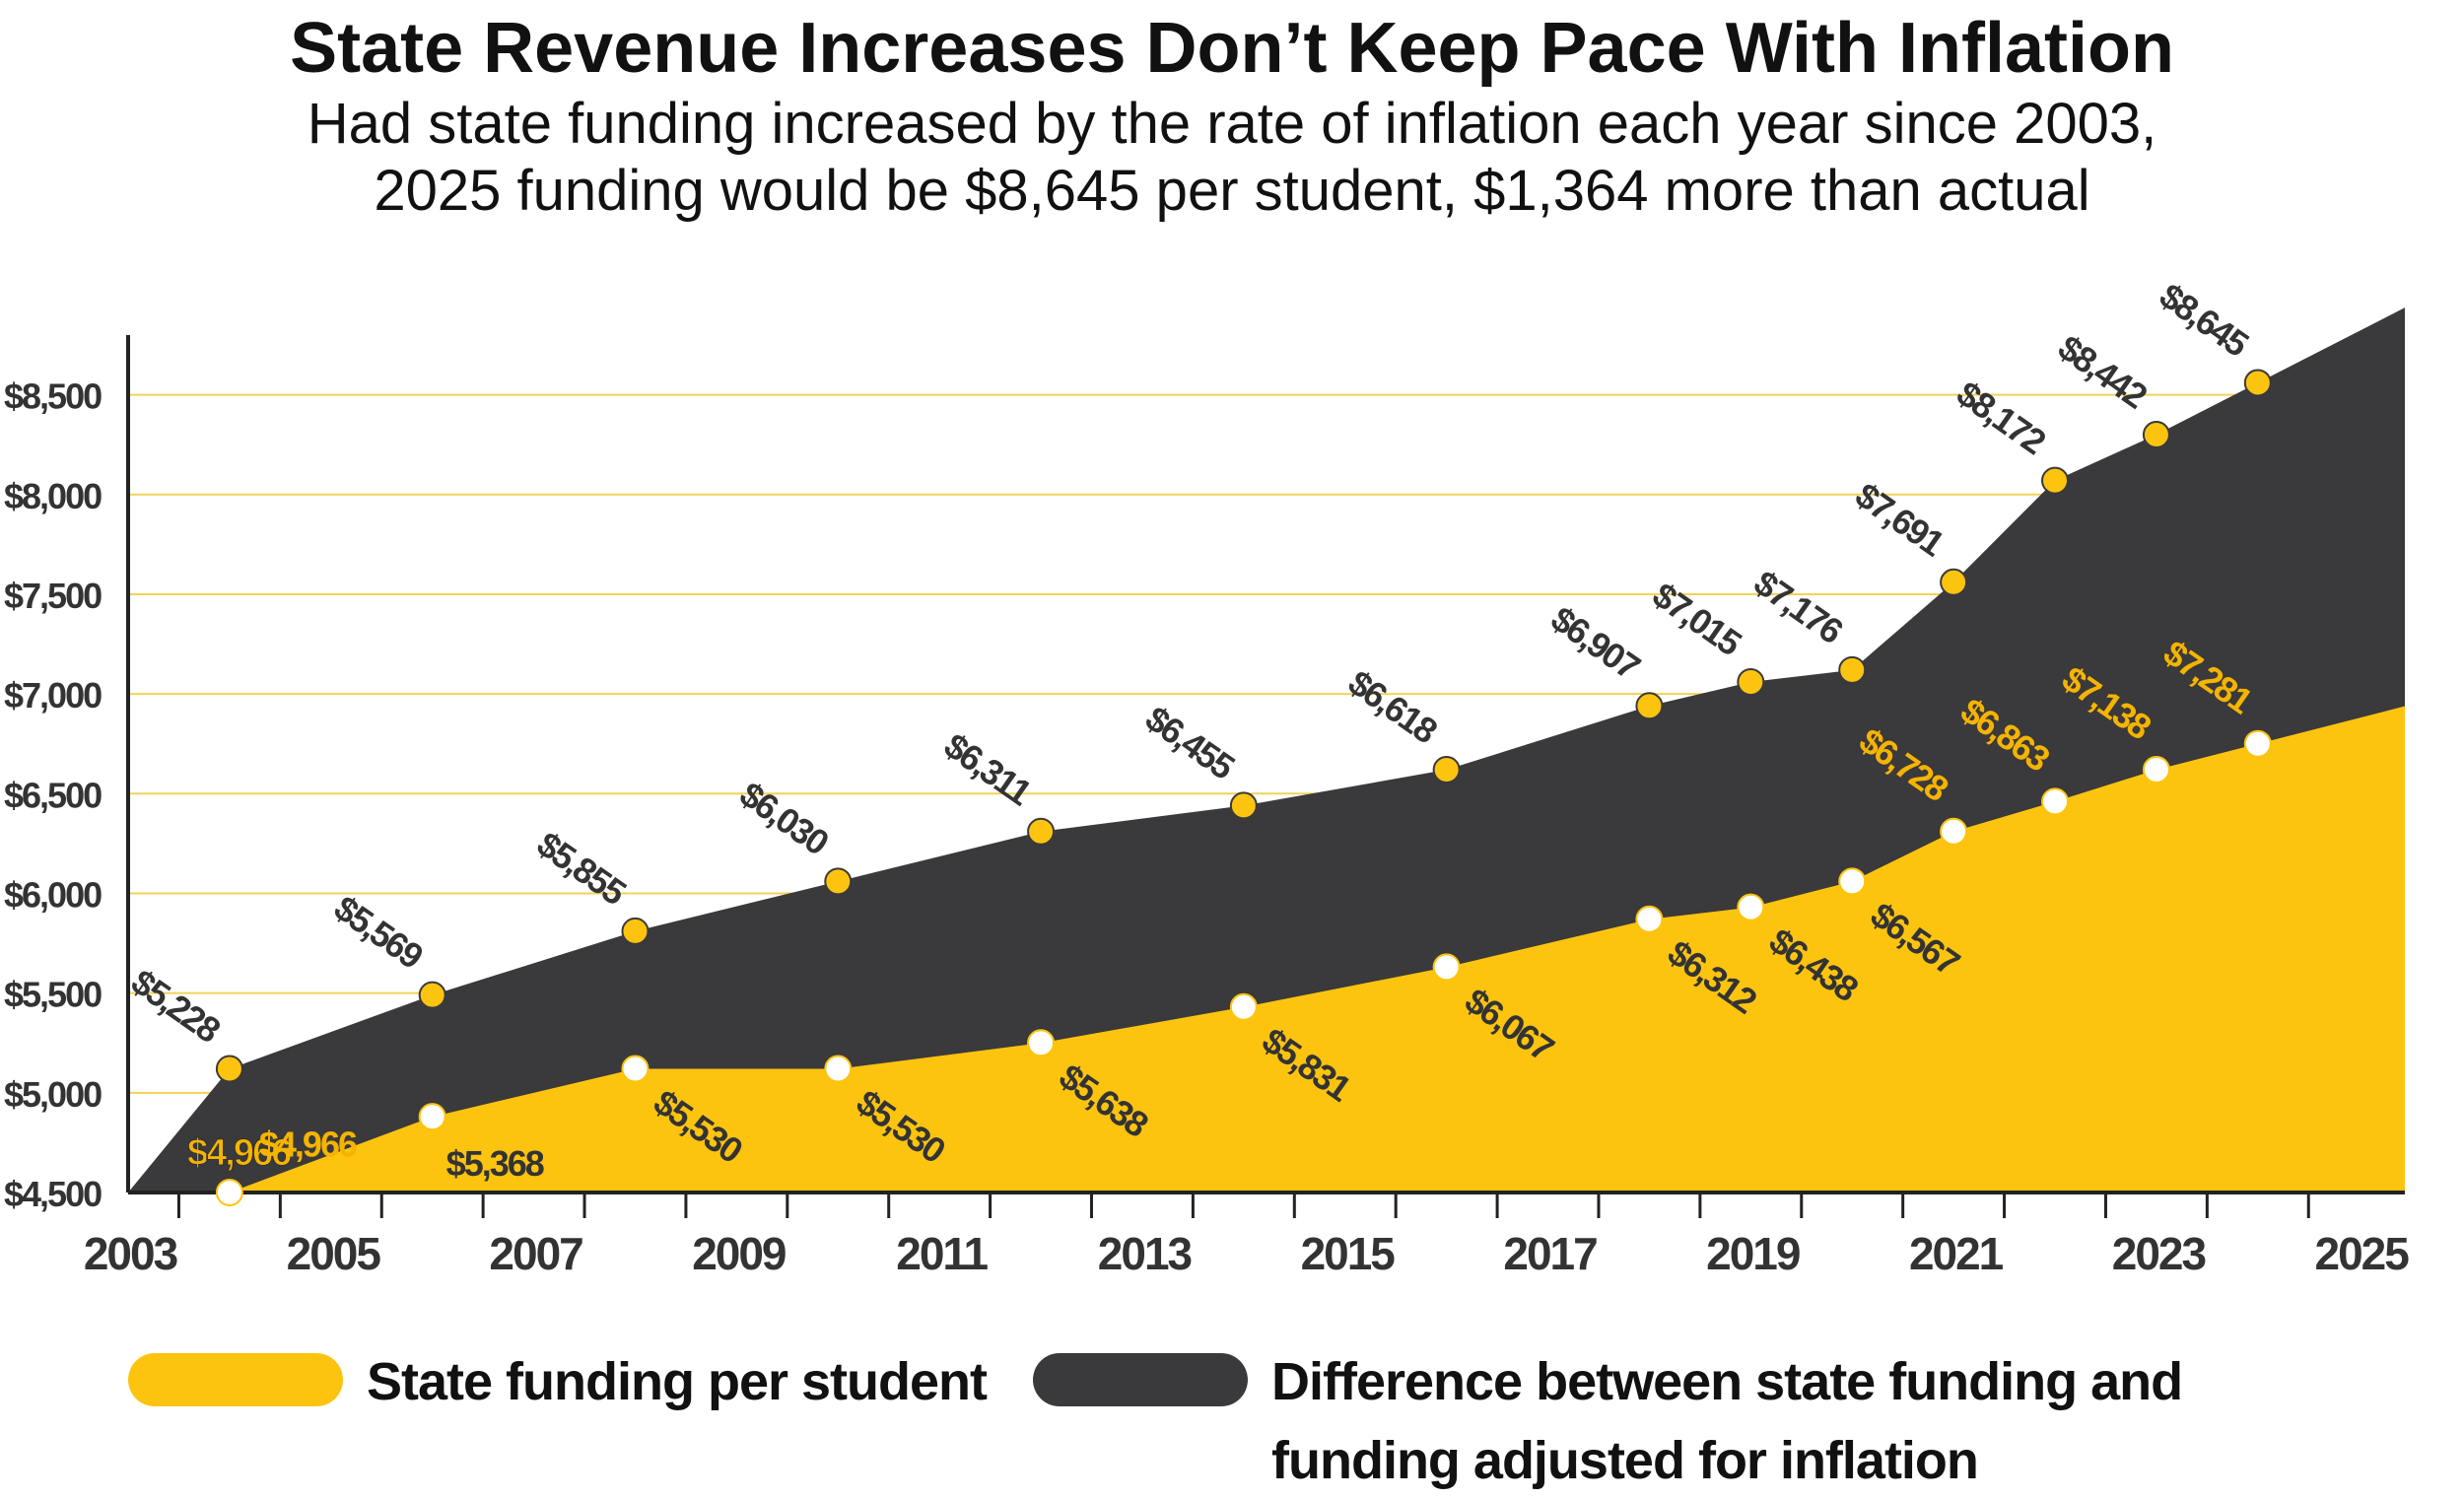  Describe the element at coordinates (1140, 1379) in the screenshot. I see `legend-swatch-gap` at that location.